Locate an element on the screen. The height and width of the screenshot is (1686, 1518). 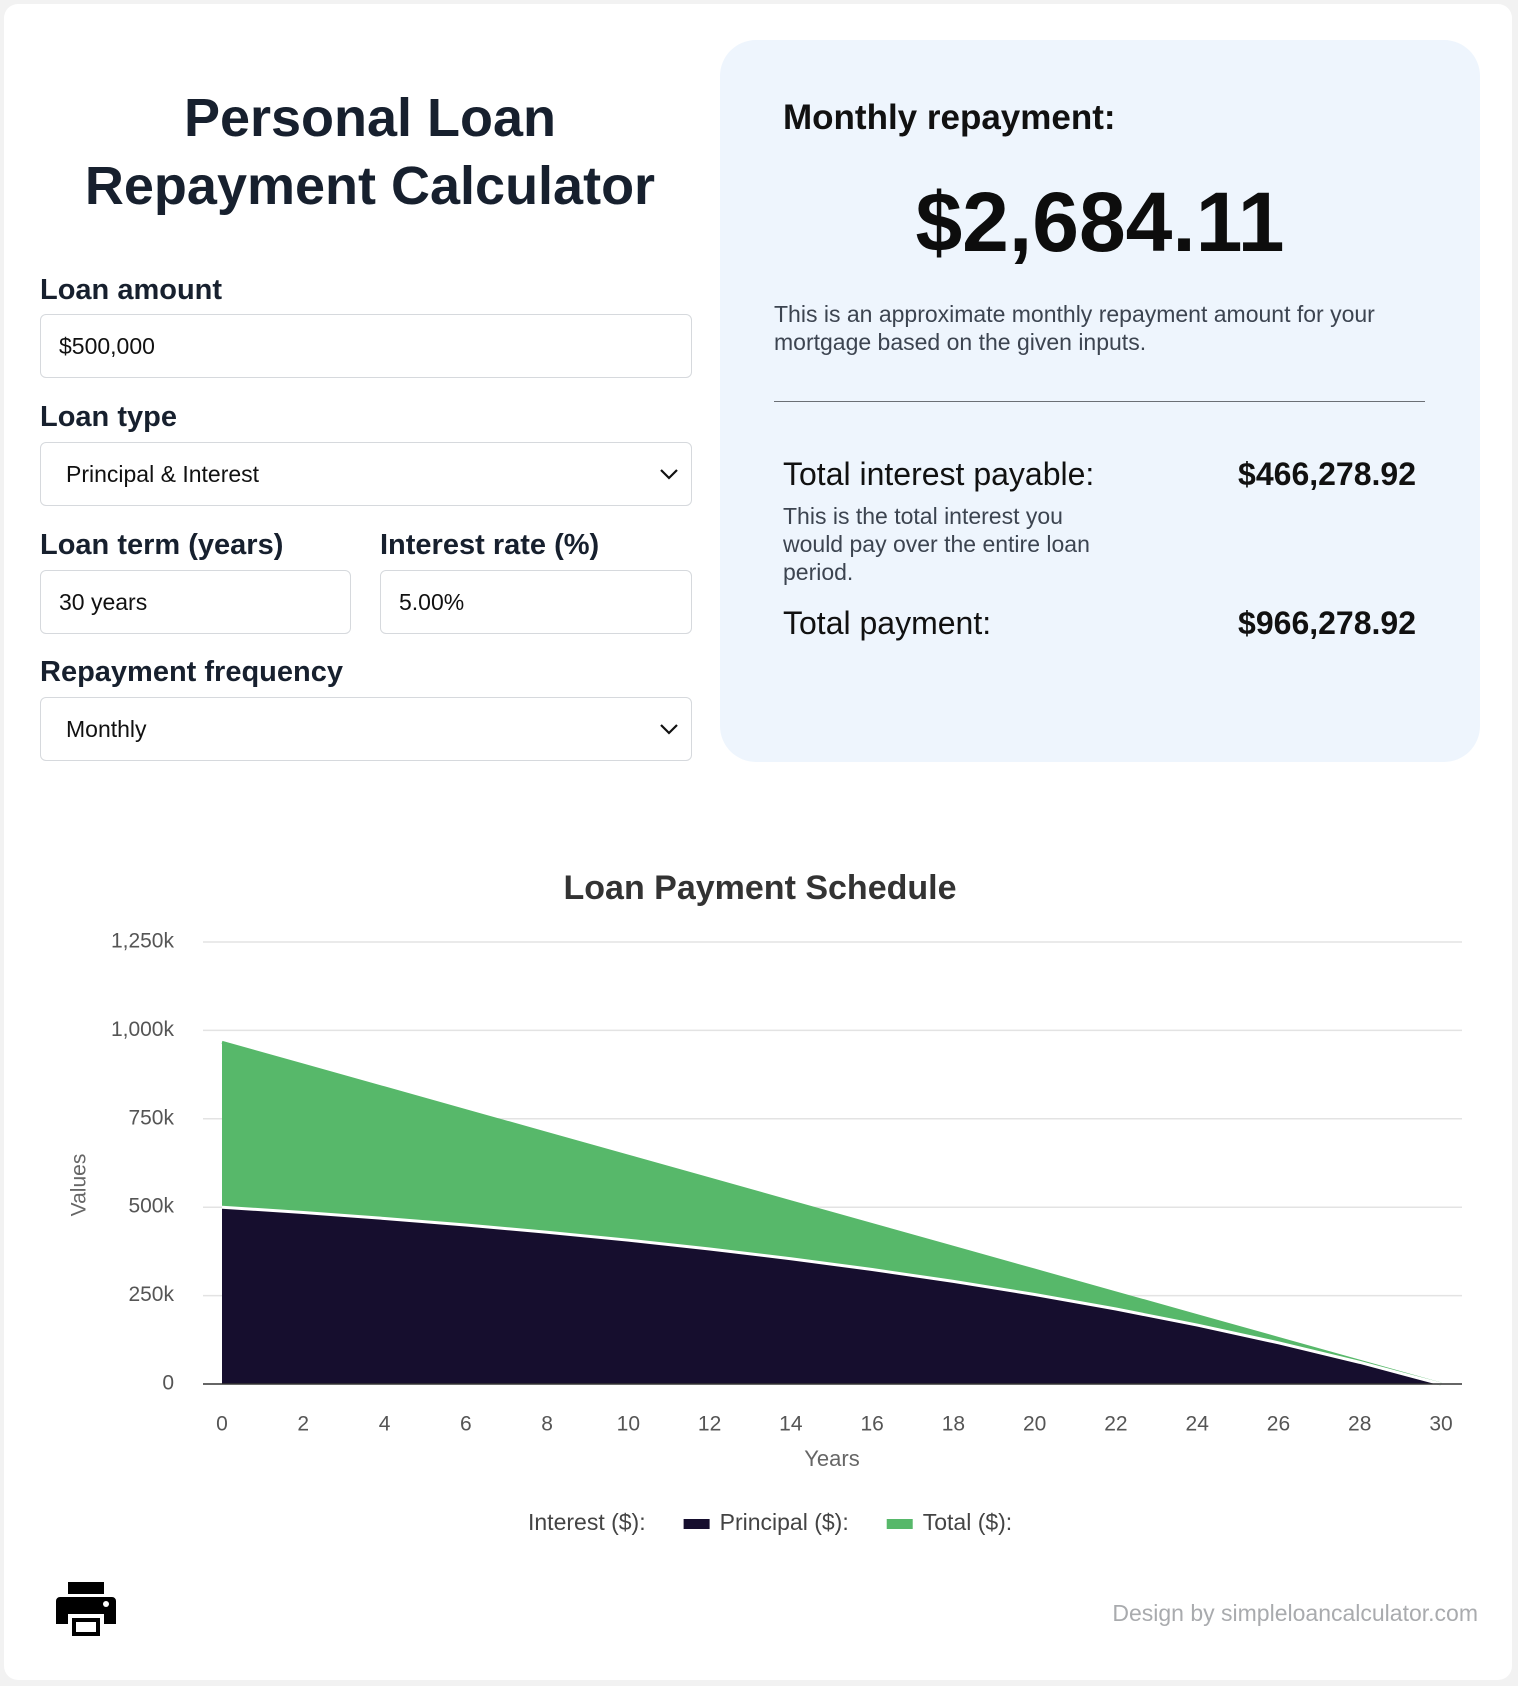
x-tick-label: 20 is located at coordinates (1034, 1424).